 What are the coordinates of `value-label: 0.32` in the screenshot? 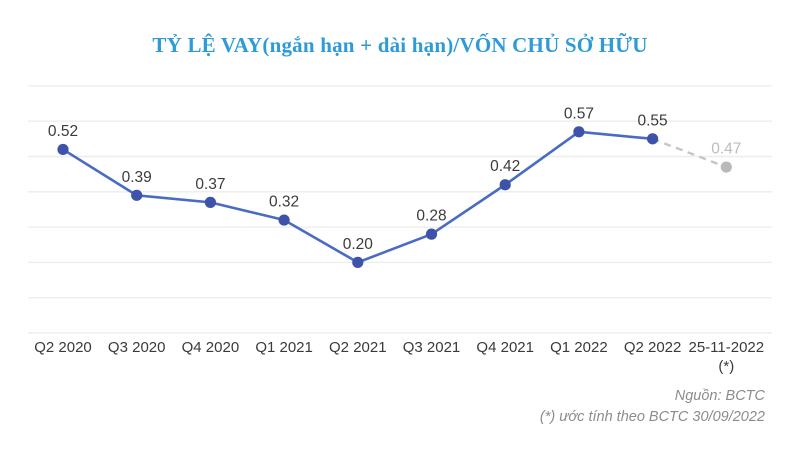 It's located at (284, 202).